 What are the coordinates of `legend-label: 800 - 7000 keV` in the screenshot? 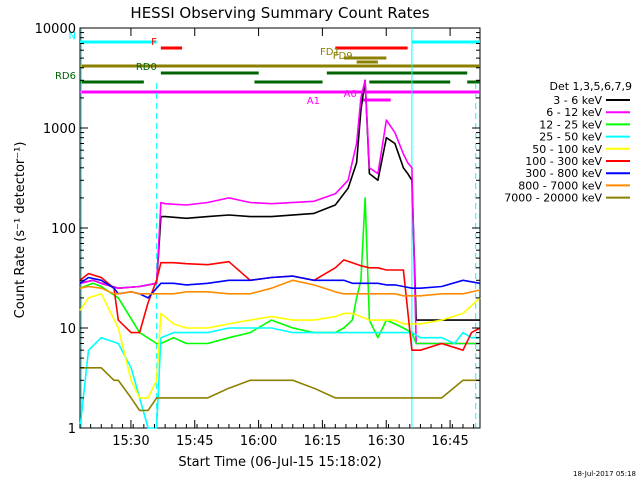 It's located at (560, 185).